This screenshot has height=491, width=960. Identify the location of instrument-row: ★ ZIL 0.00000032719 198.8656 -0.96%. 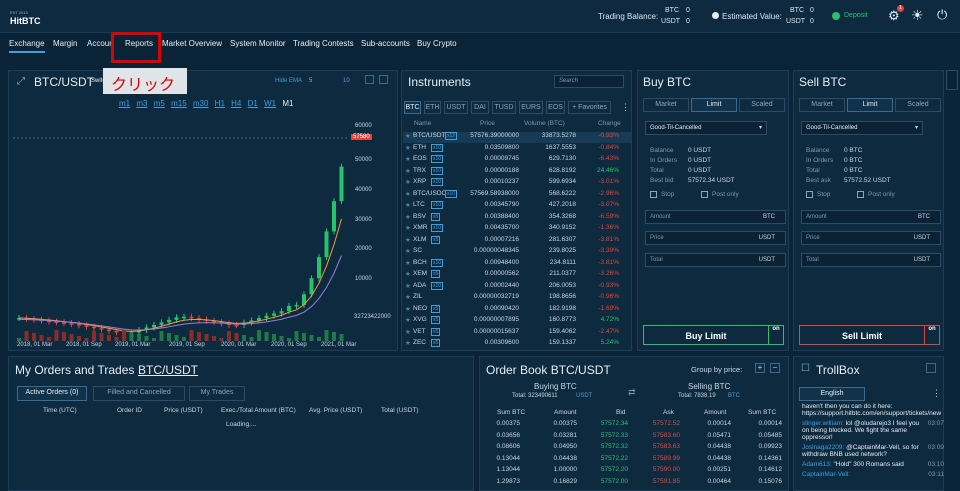
(517, 298).